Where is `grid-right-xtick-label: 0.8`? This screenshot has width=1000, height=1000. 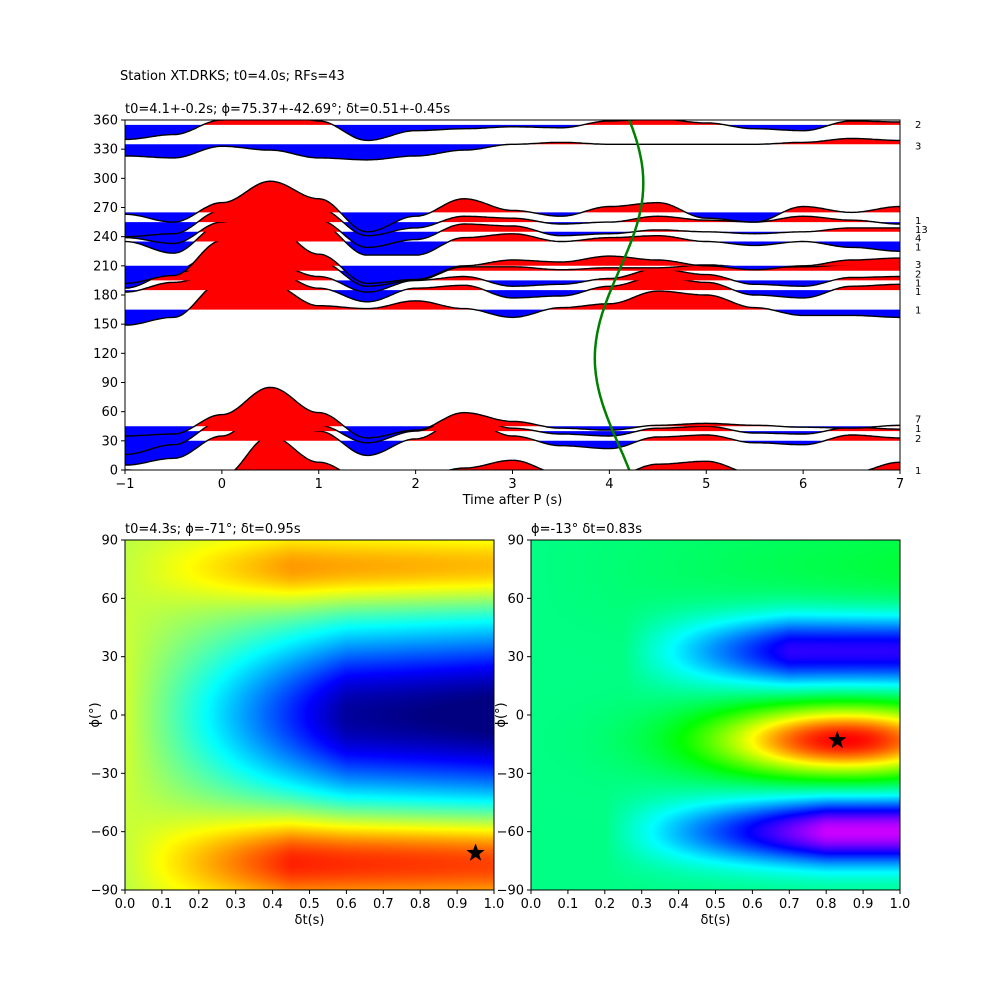 grid-right-xtick-label: 0.8 is located at coordinates (826, 904).